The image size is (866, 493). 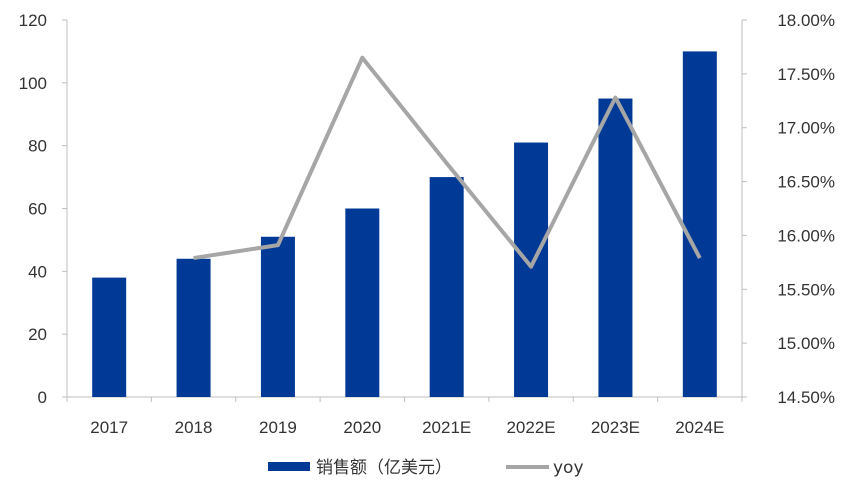 What do you see at coordinates (806, 235) in the screenshot?
I see `y-right-tick-label: 16.00%` at bounding box center [806, 235].